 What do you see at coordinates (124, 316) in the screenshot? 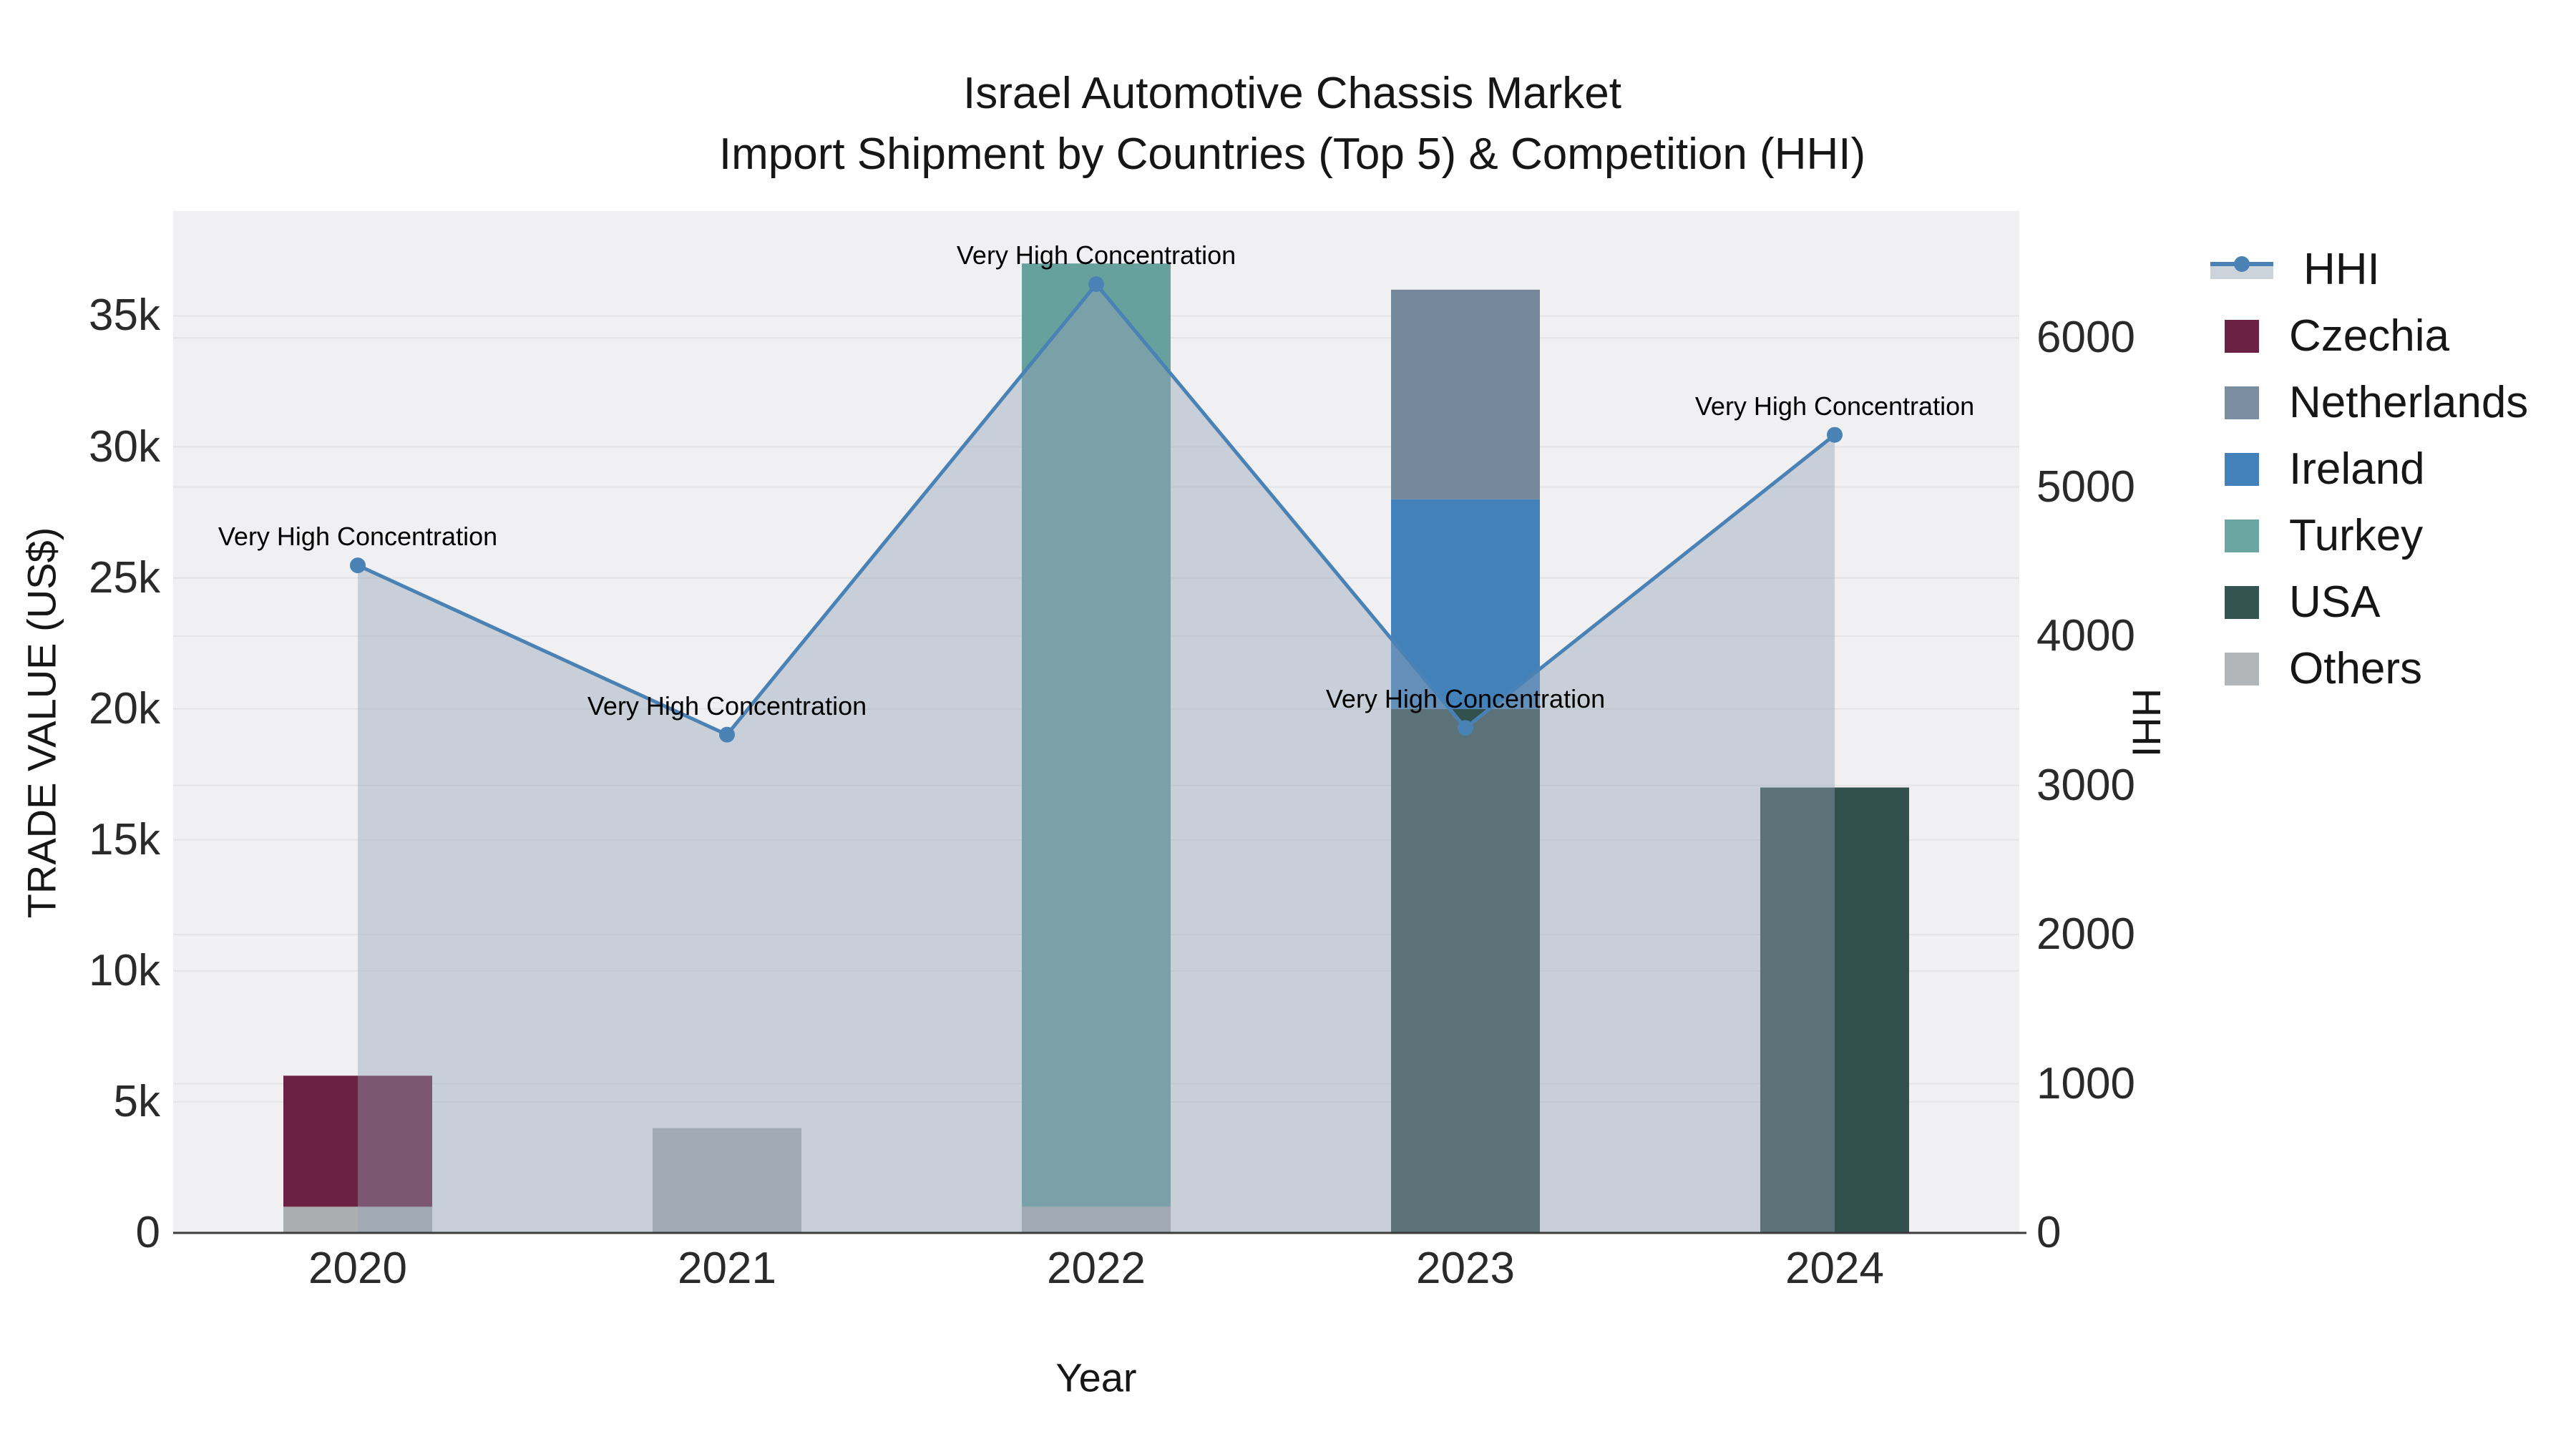
I see `y-left-tick-35k: 35k` at bounding box center [124, 316].